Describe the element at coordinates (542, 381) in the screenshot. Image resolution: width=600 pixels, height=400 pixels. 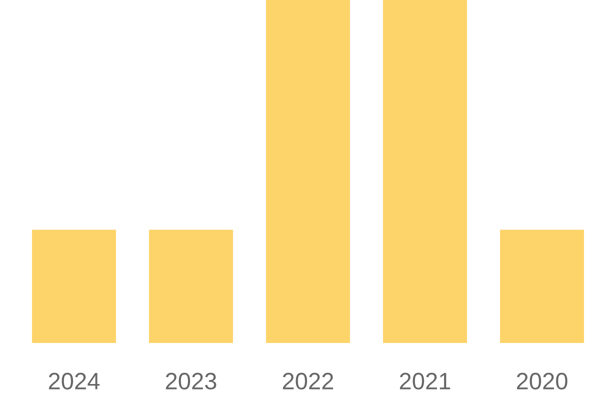
I see `x-tick-label: 2020` at that location.